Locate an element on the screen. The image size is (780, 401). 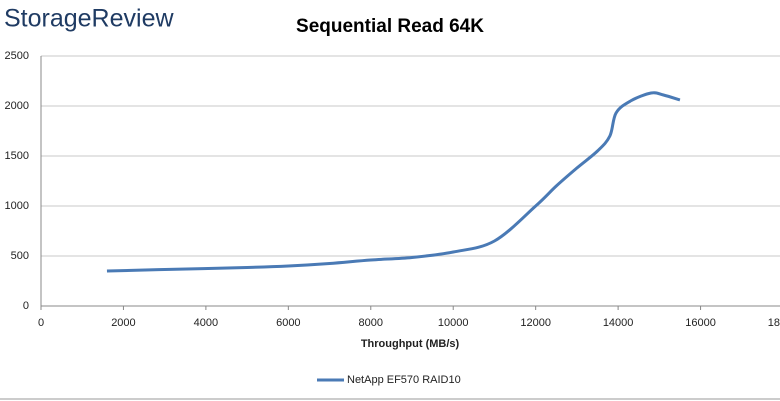
x-tick-label: 12000 is located at coordinates (535, 323).